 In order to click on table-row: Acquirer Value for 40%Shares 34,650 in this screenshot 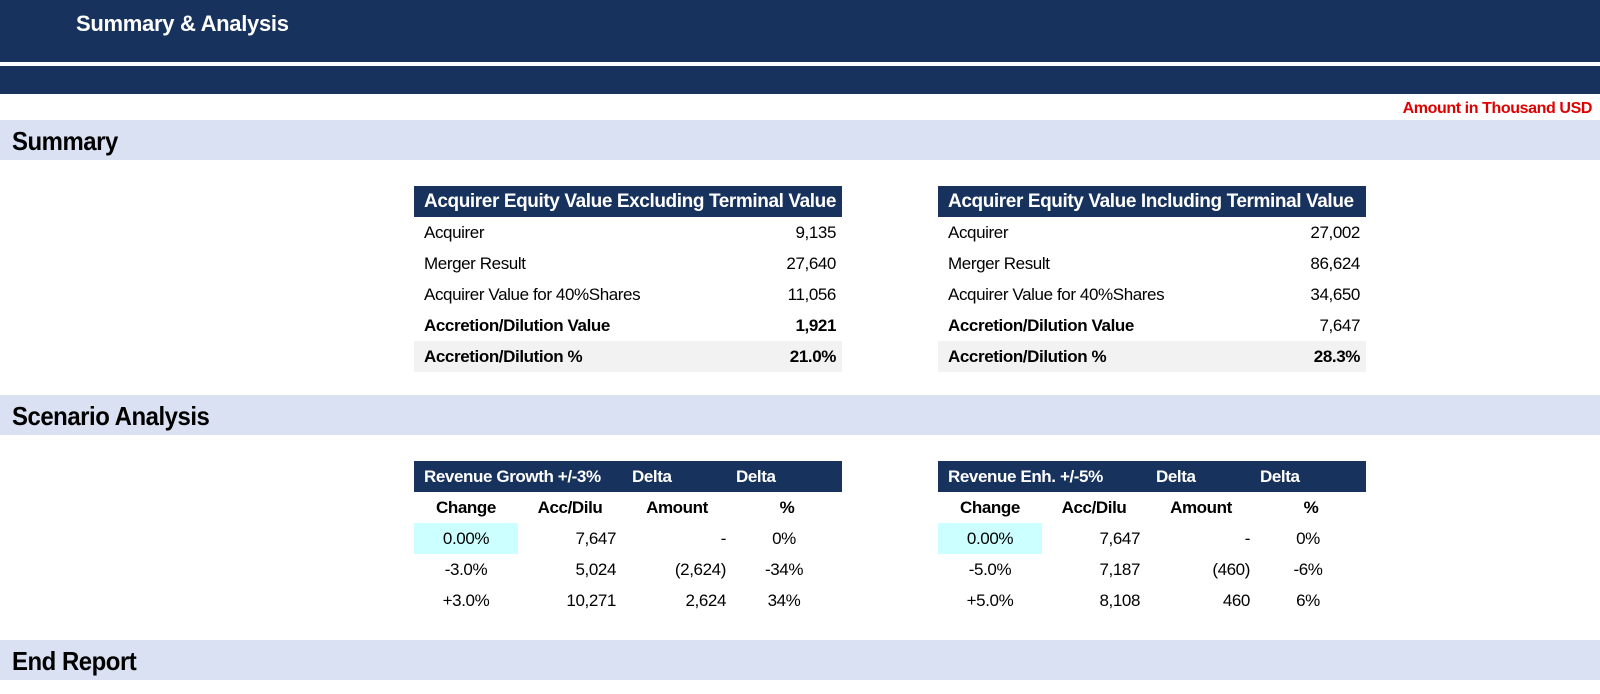, I will do `click(1152, 294)`.